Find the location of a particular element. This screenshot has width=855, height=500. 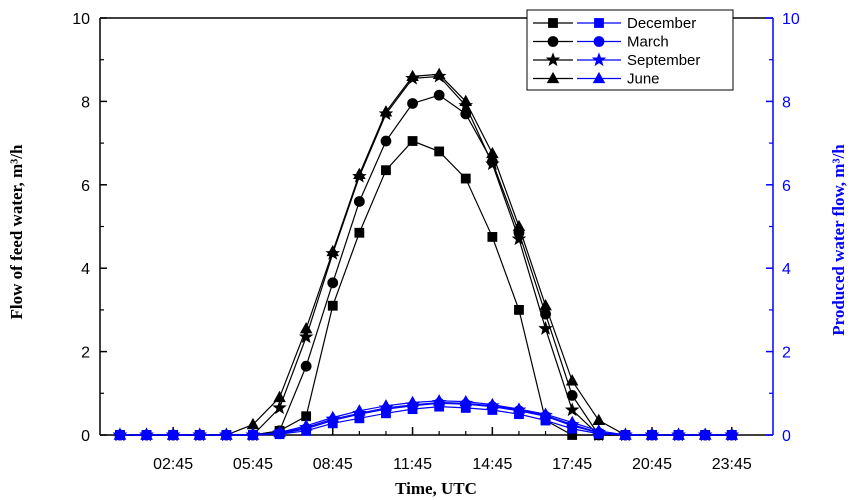

right-y-tick-label: 2 is located at coordinates (786, 353).